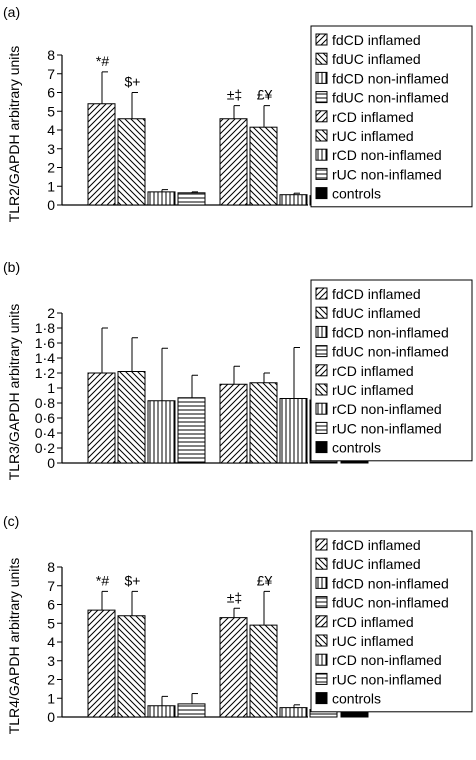  What do you see at coordinates (11, 267) in the screenshot?
I see `panel-label: (b)` at bounding box center [11, 267].